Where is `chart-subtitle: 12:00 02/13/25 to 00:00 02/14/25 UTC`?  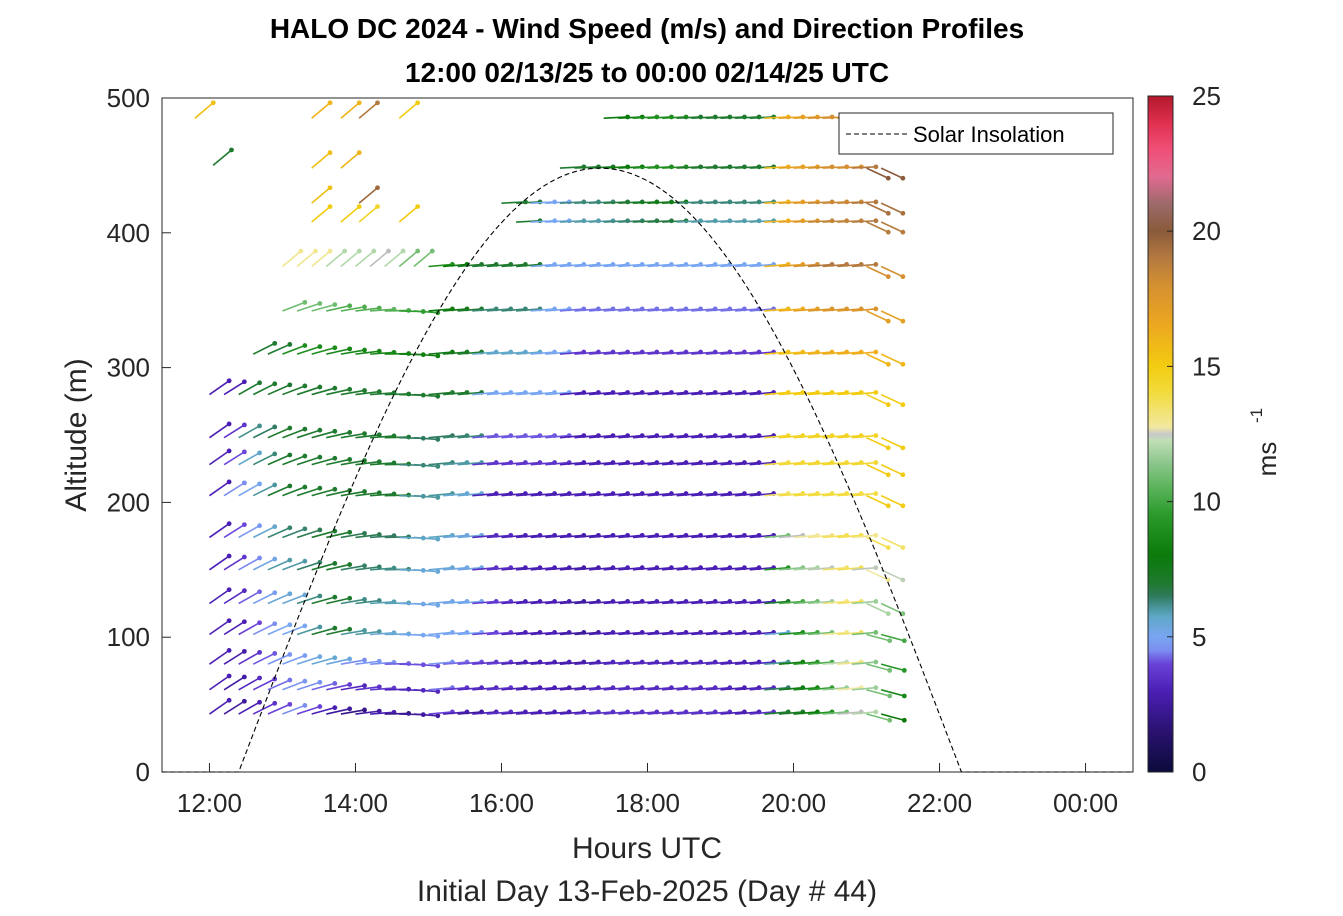
chart-subtitle: 12:00 02/13/25 to 00:00 02/14/25 UTC is located at coordinates (647, 72).